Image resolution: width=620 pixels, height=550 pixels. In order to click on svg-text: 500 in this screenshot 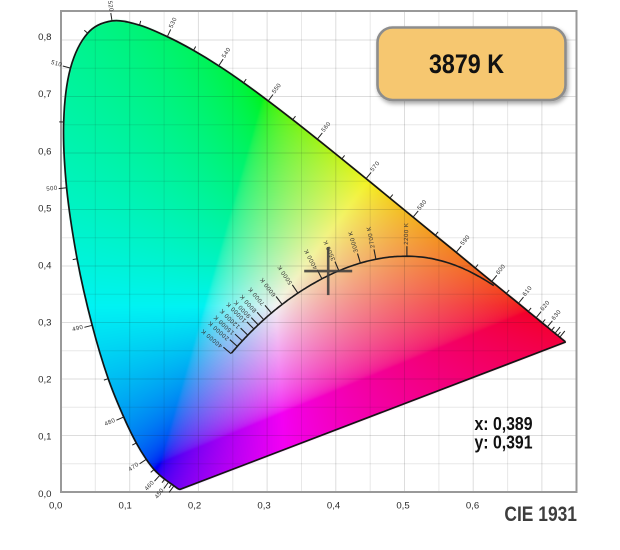, I will do `click(52, 189)`.